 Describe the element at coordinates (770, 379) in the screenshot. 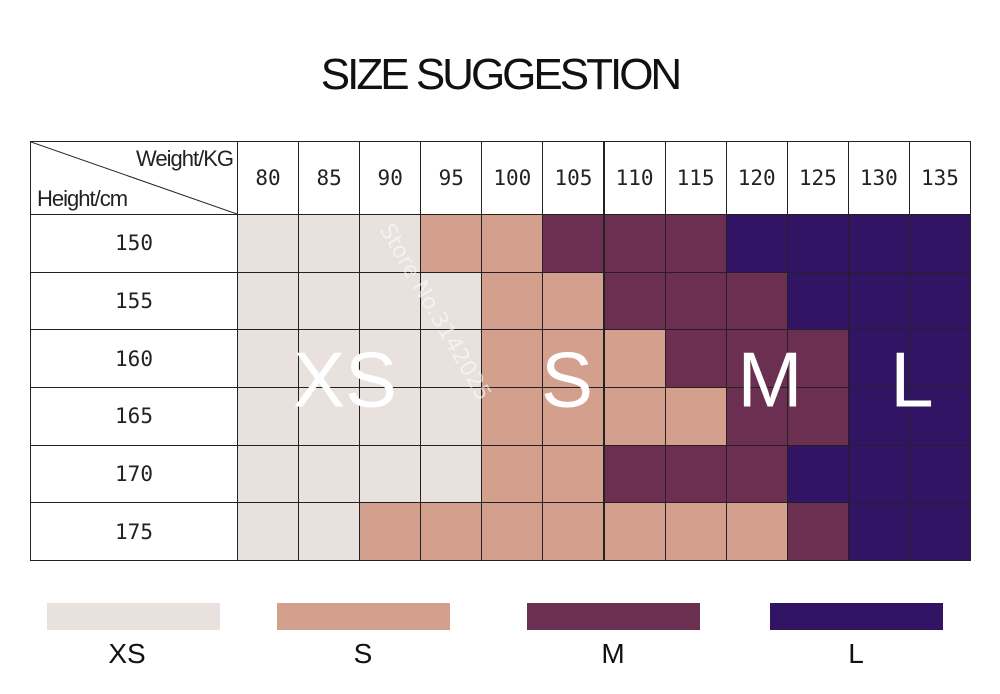

I see `size-overlay-label: M` at that location.